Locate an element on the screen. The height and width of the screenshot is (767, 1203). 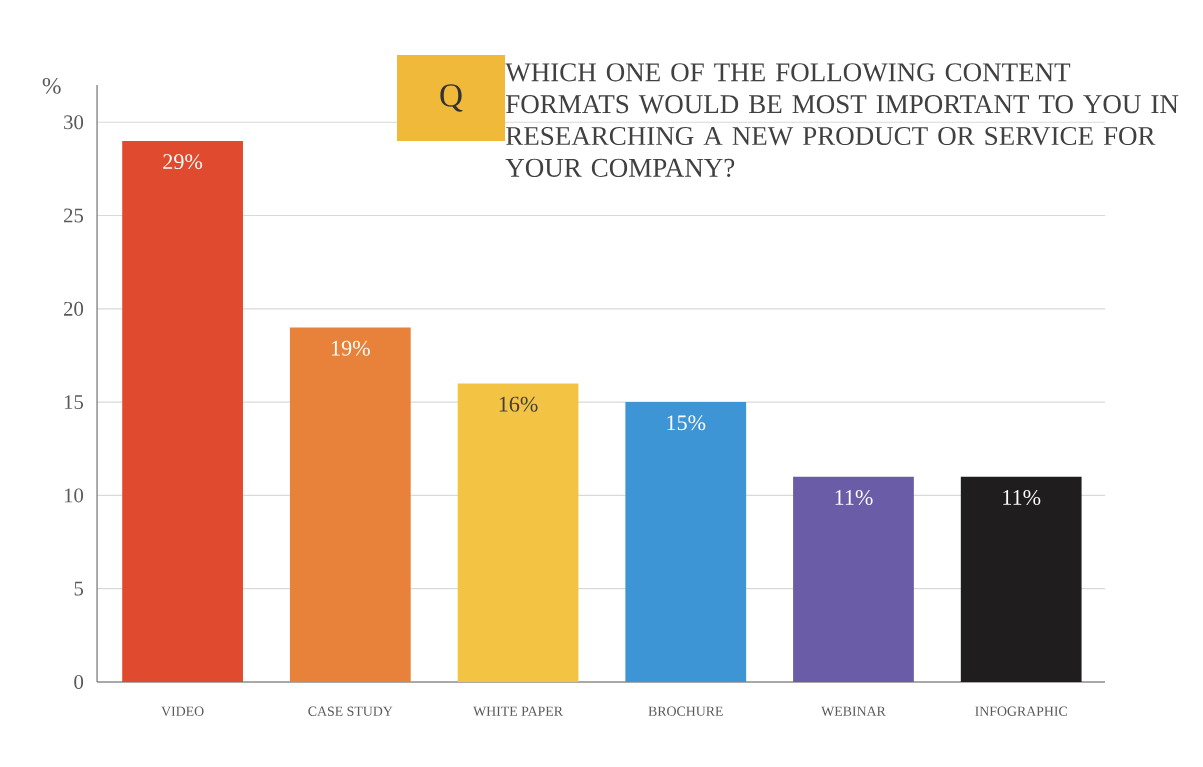
data-label: 19% is located at coordinates (350, 348).